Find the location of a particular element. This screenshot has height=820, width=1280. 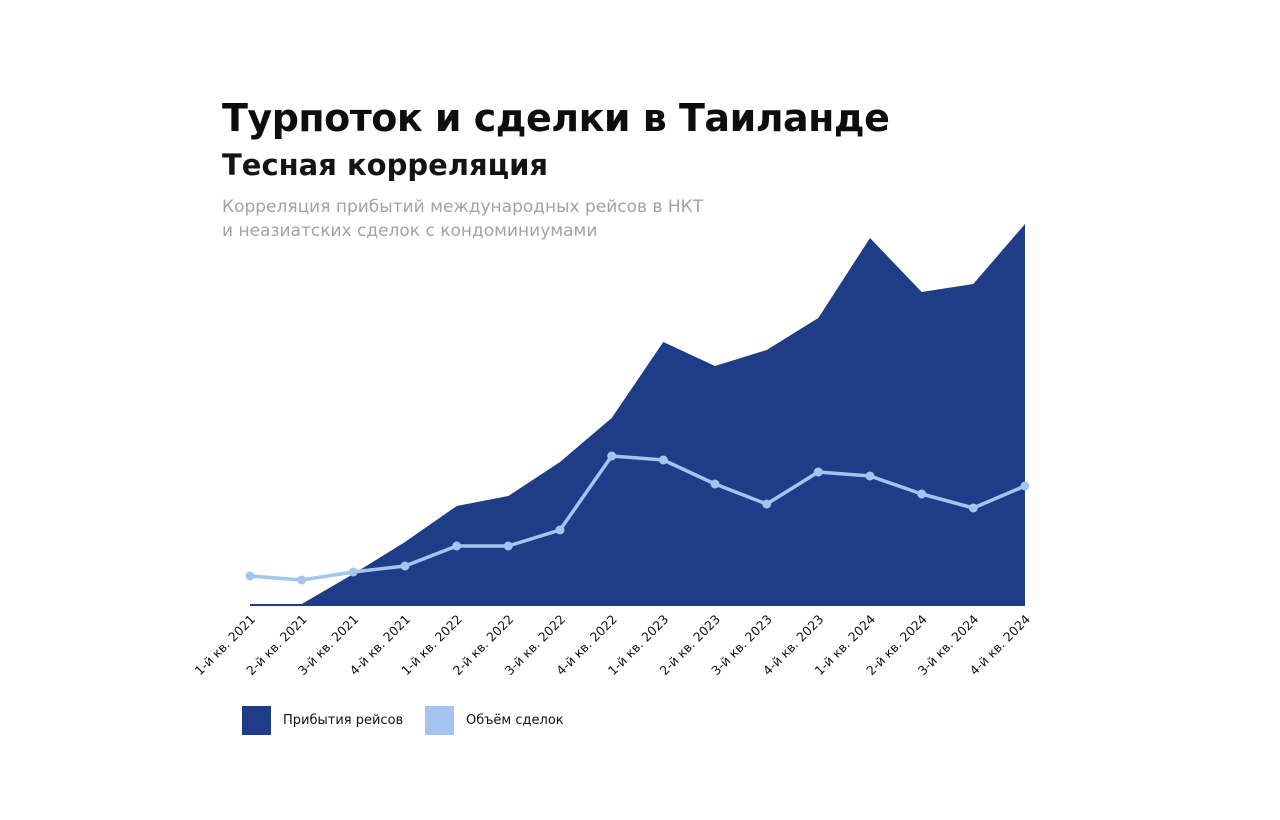

deals-points-layer is located at coordinates (637, 518).